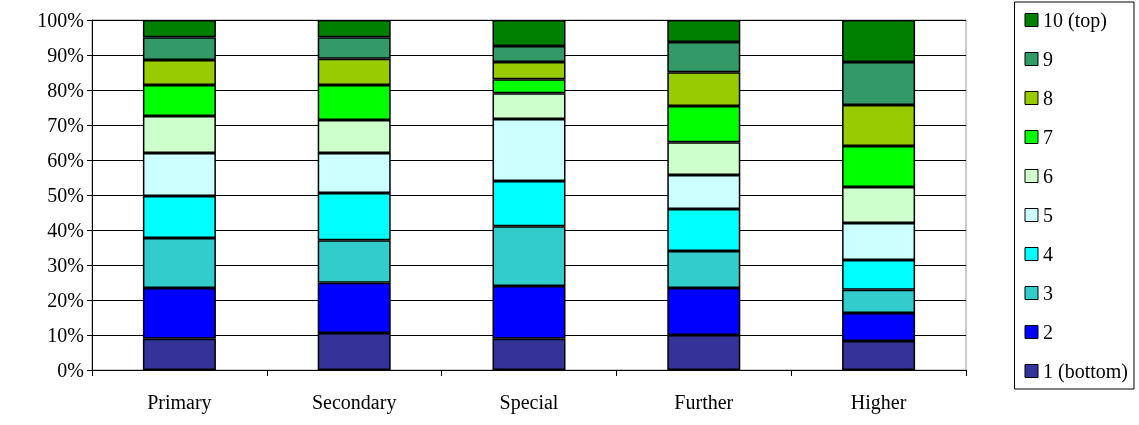  What do you see at coordinates (60, 20) in the screenshot?
I see `y-tick-label: 100%` at bounding box center [60, 20].